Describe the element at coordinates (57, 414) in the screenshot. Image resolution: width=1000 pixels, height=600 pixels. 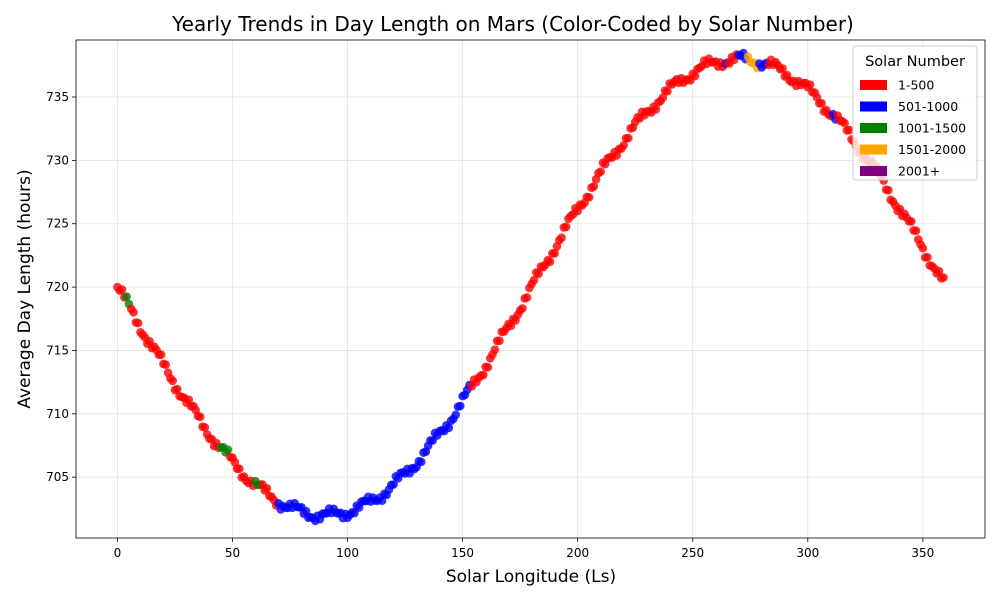
I see `y-tick-label: 710` at that location.